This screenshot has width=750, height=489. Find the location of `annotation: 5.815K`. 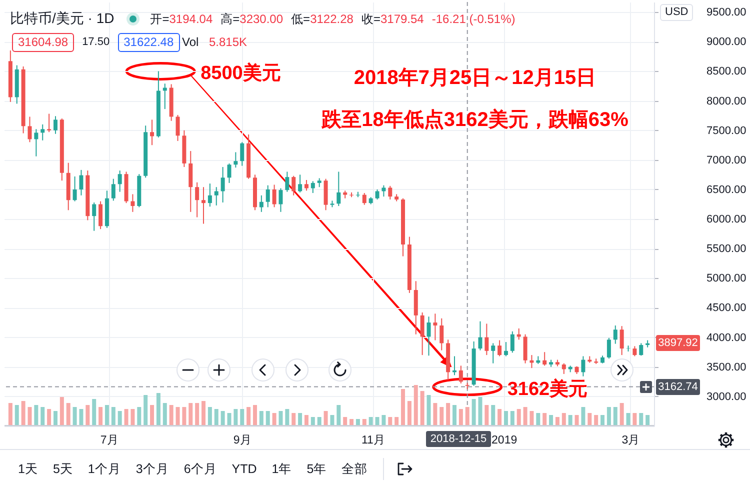

annotation: 5.815K is located at coordinates (228, 42).